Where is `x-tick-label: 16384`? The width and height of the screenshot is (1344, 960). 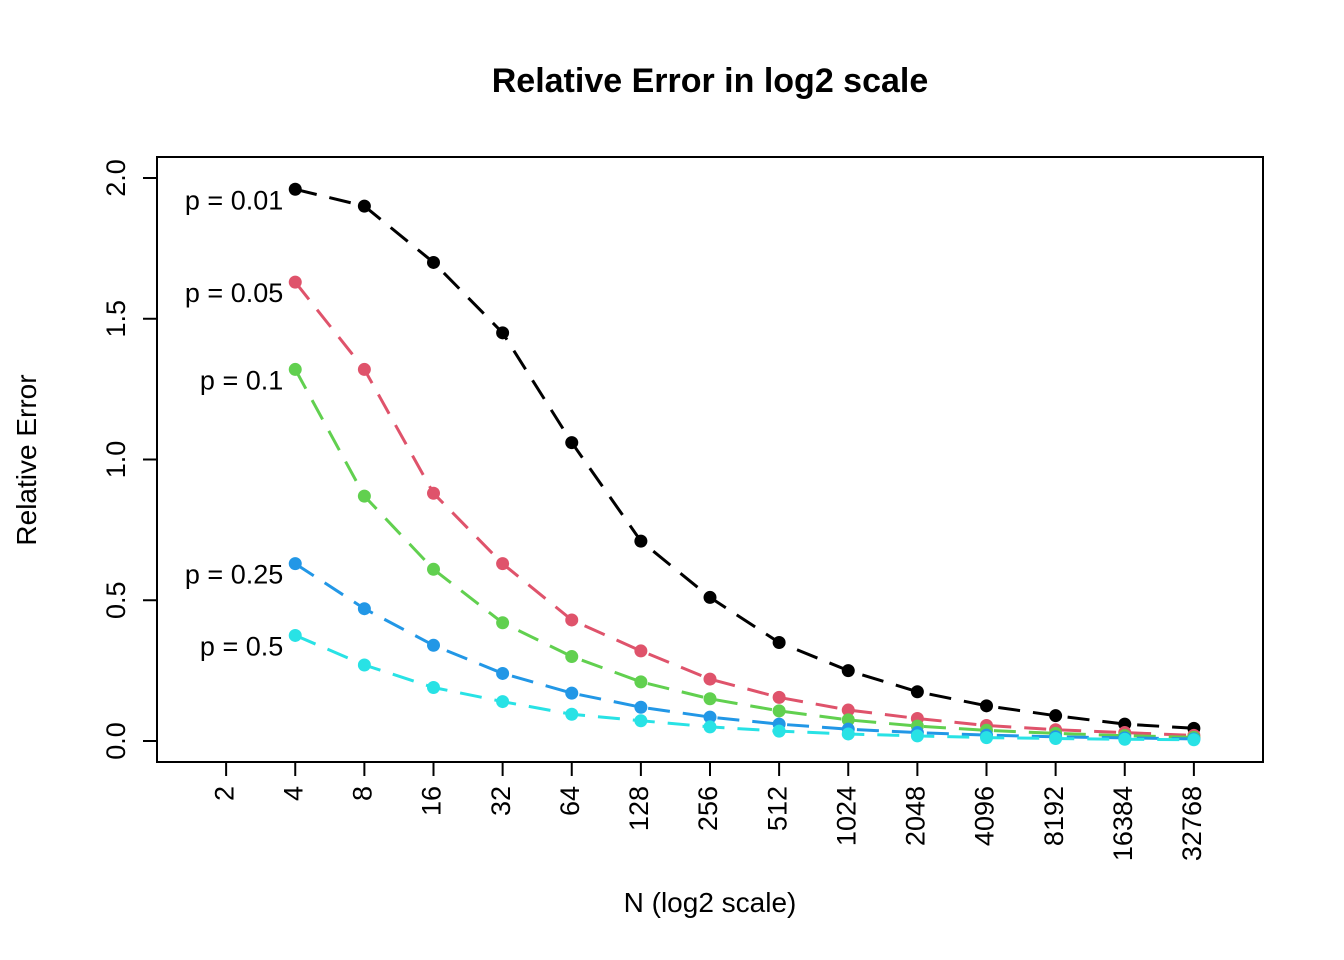
x-tick-label: 16384 is located at coordinates (1123, 823).